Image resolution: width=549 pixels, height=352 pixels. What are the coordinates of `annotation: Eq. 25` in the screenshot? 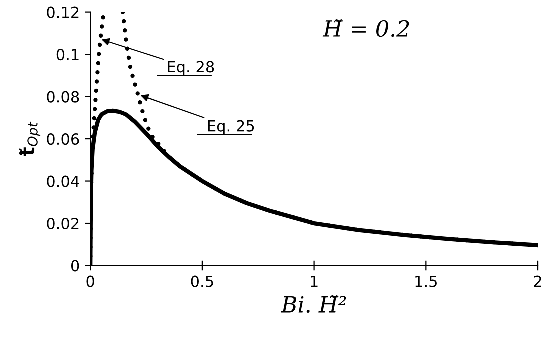 It's located at (231, 127).